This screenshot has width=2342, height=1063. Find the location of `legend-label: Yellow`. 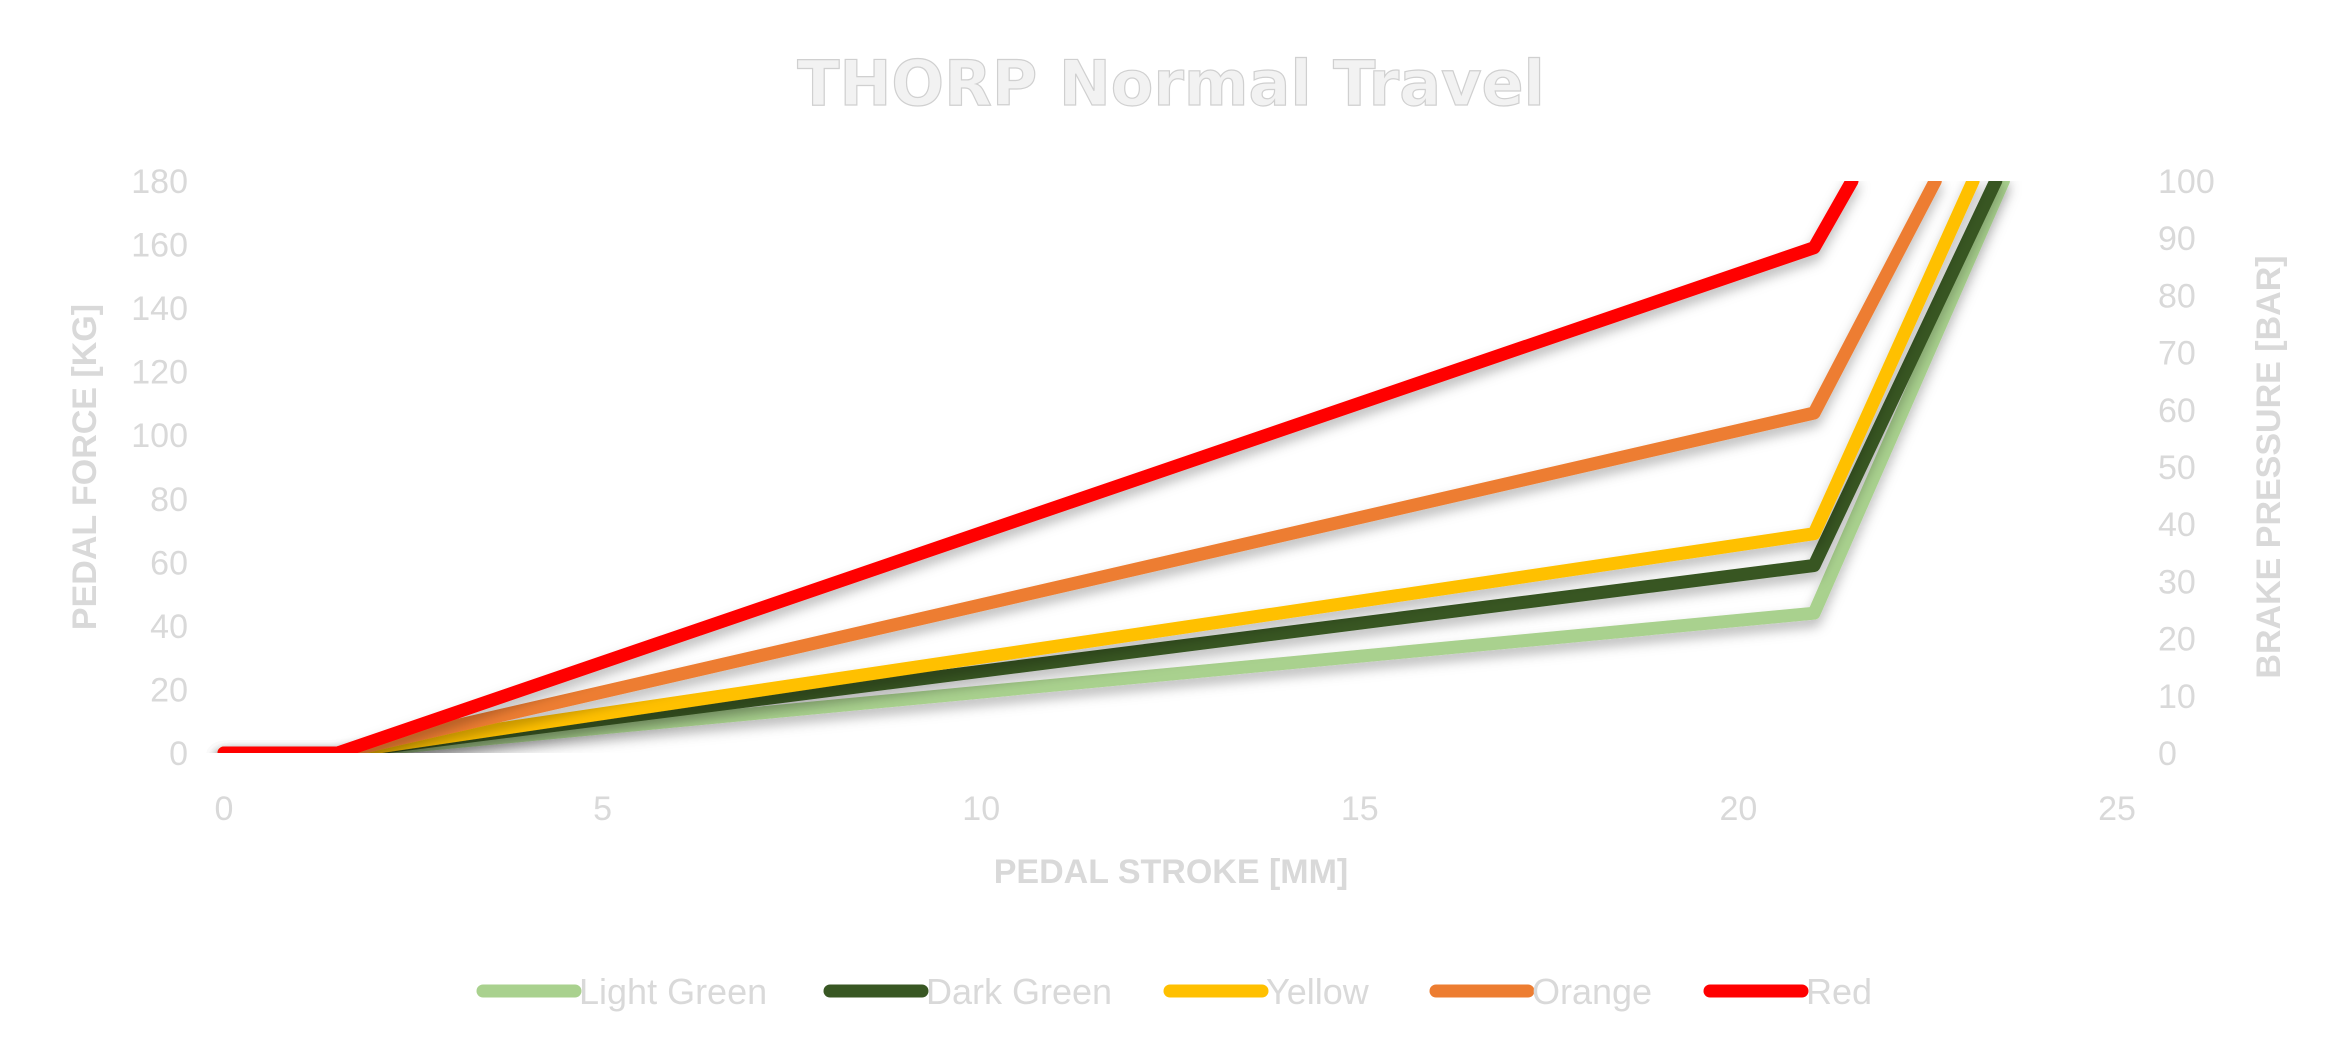

legend-label: Yellow is located at coordinates (1318, 991).